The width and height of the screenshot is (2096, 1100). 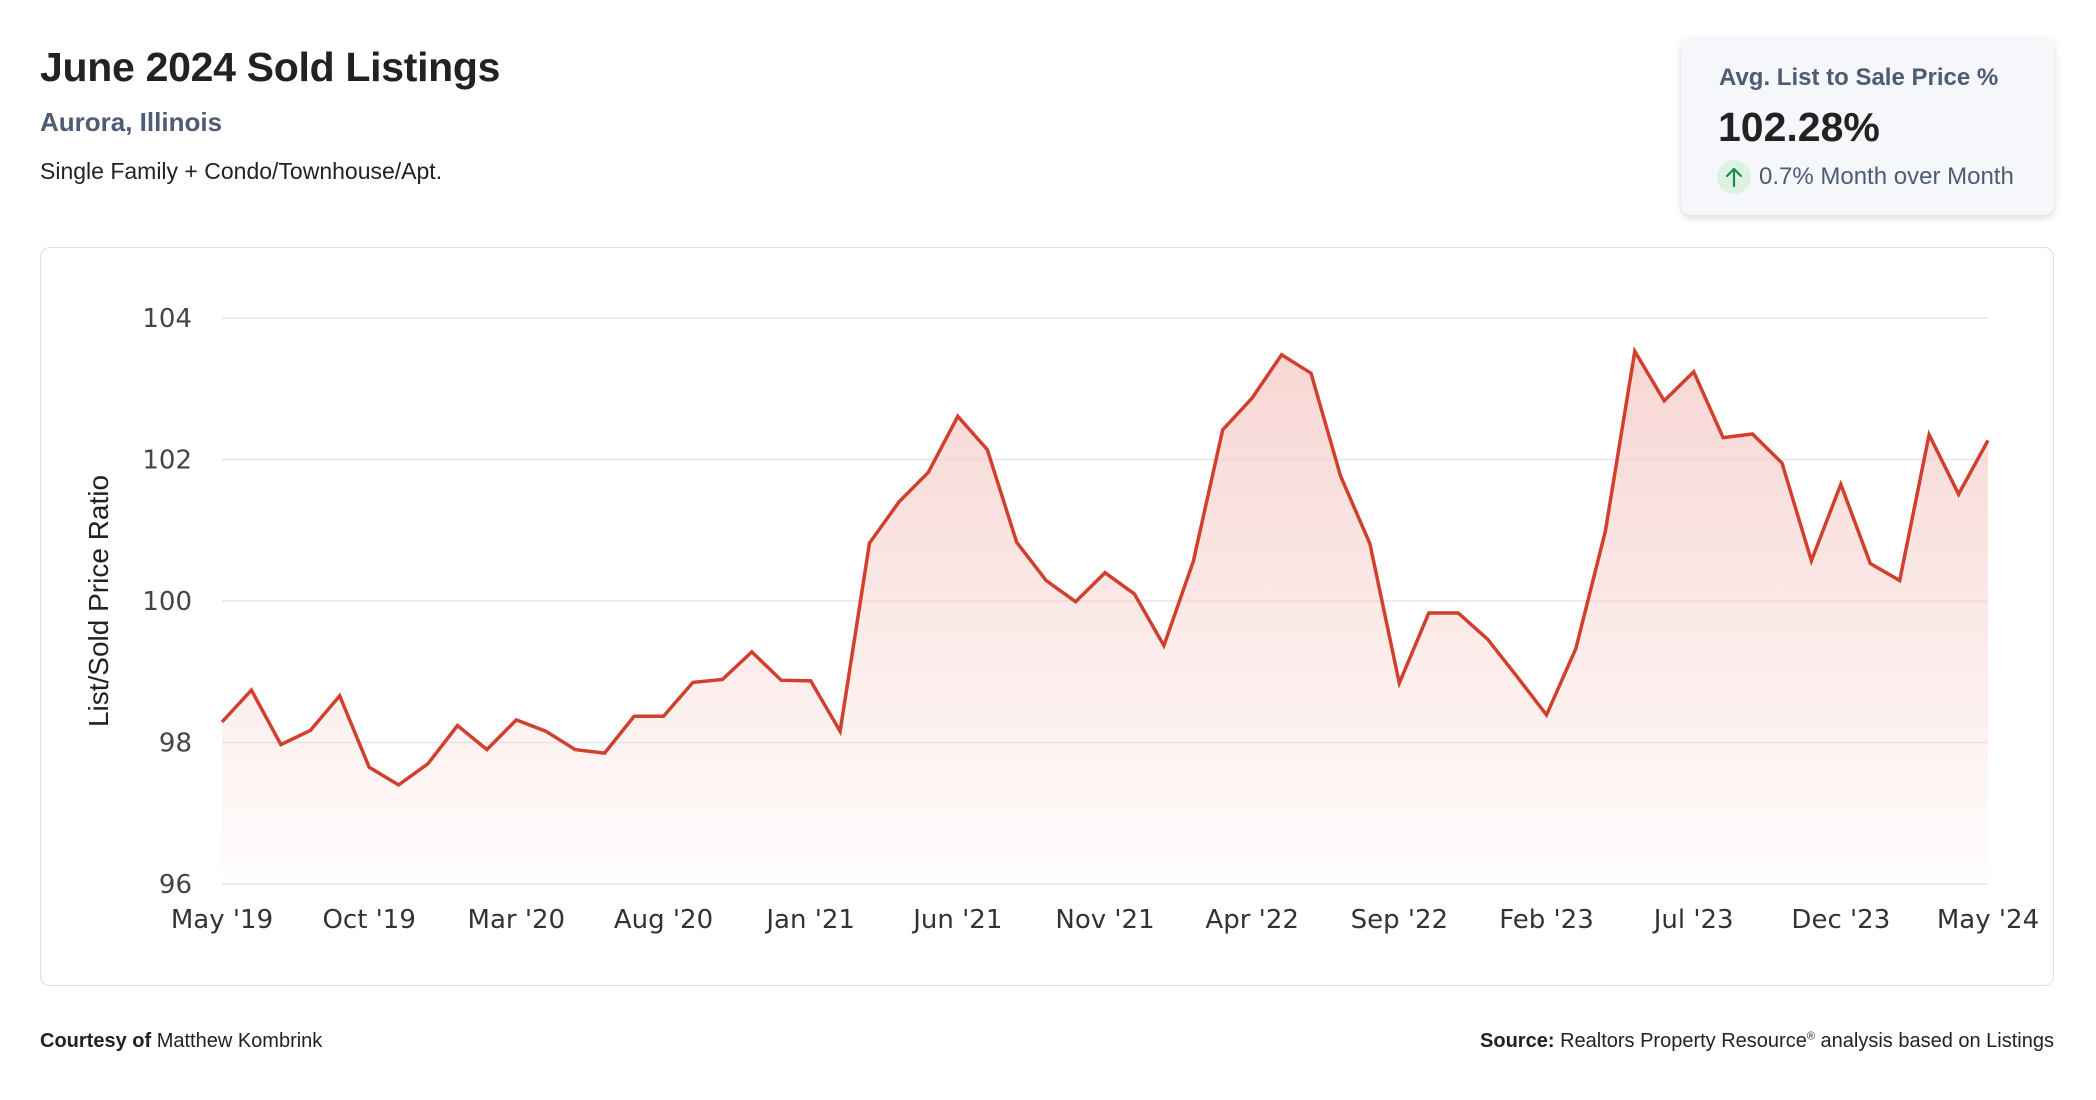 I want to click on stat-value: 102.28%, so click(x=1799, y=127).